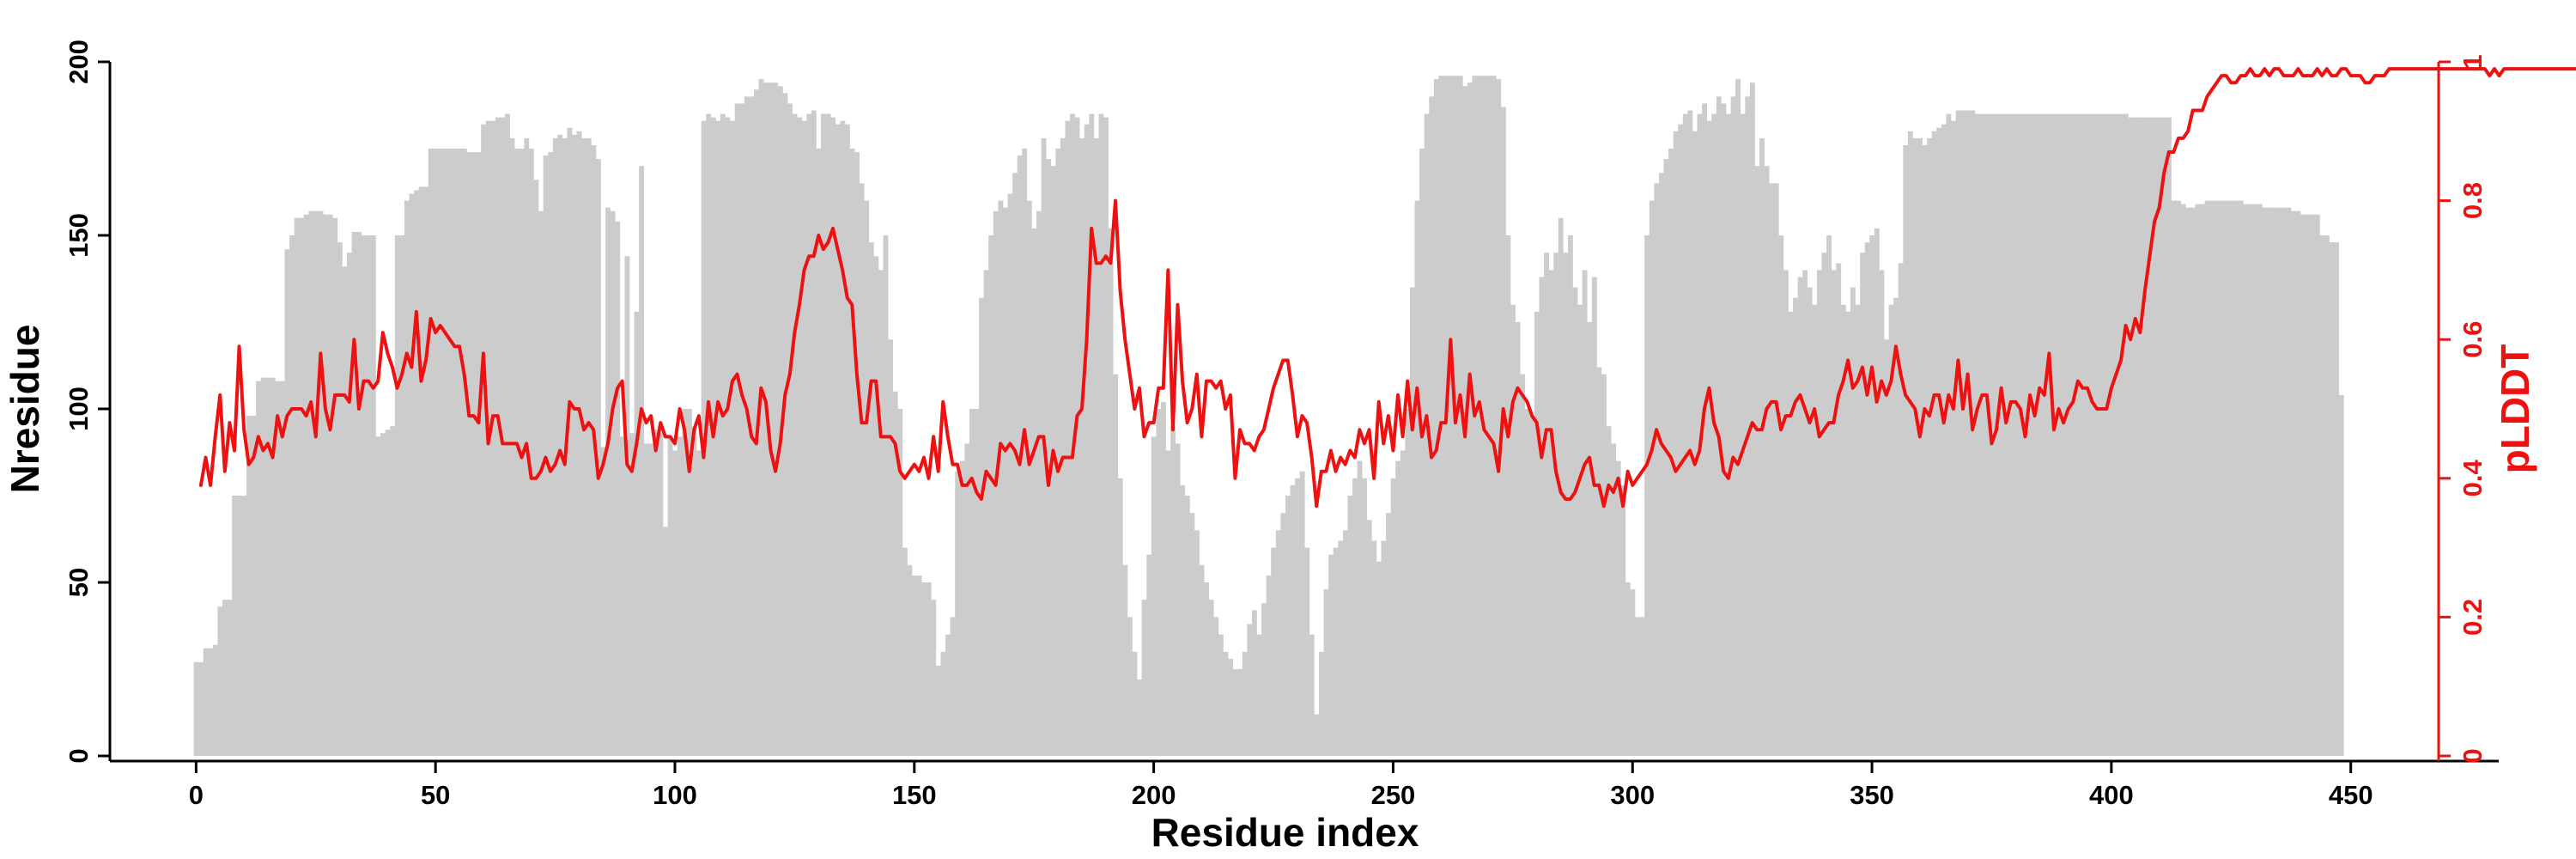 This screenshot has height=859, width=2576. I want to click on x-tick-label: 150, so click(914, 795).